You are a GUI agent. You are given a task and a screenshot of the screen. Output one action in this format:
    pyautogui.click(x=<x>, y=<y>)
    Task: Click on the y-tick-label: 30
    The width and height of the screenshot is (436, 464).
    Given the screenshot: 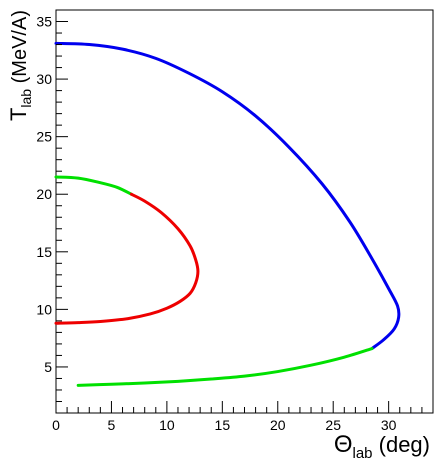 What is the action you would take?
    pyautogui.click(x=44, y=79)
    